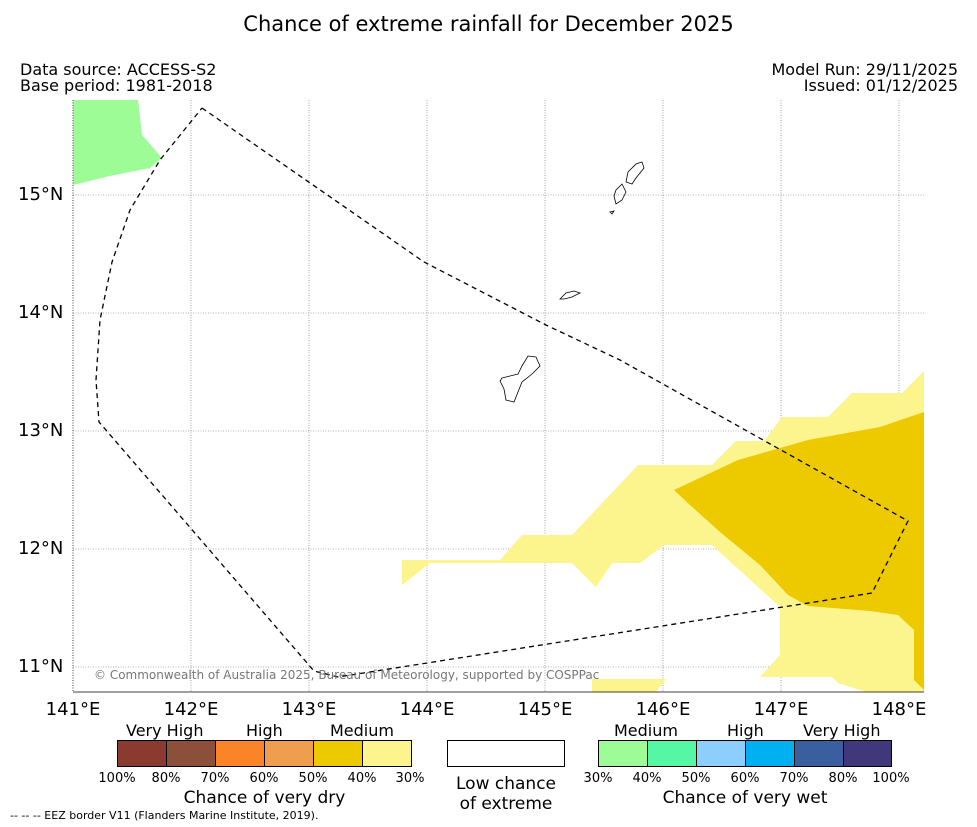  What do you see at coordinates (612, 212) in the screenshot?
I see `aguijan-island` at bounding box center [612, 212].